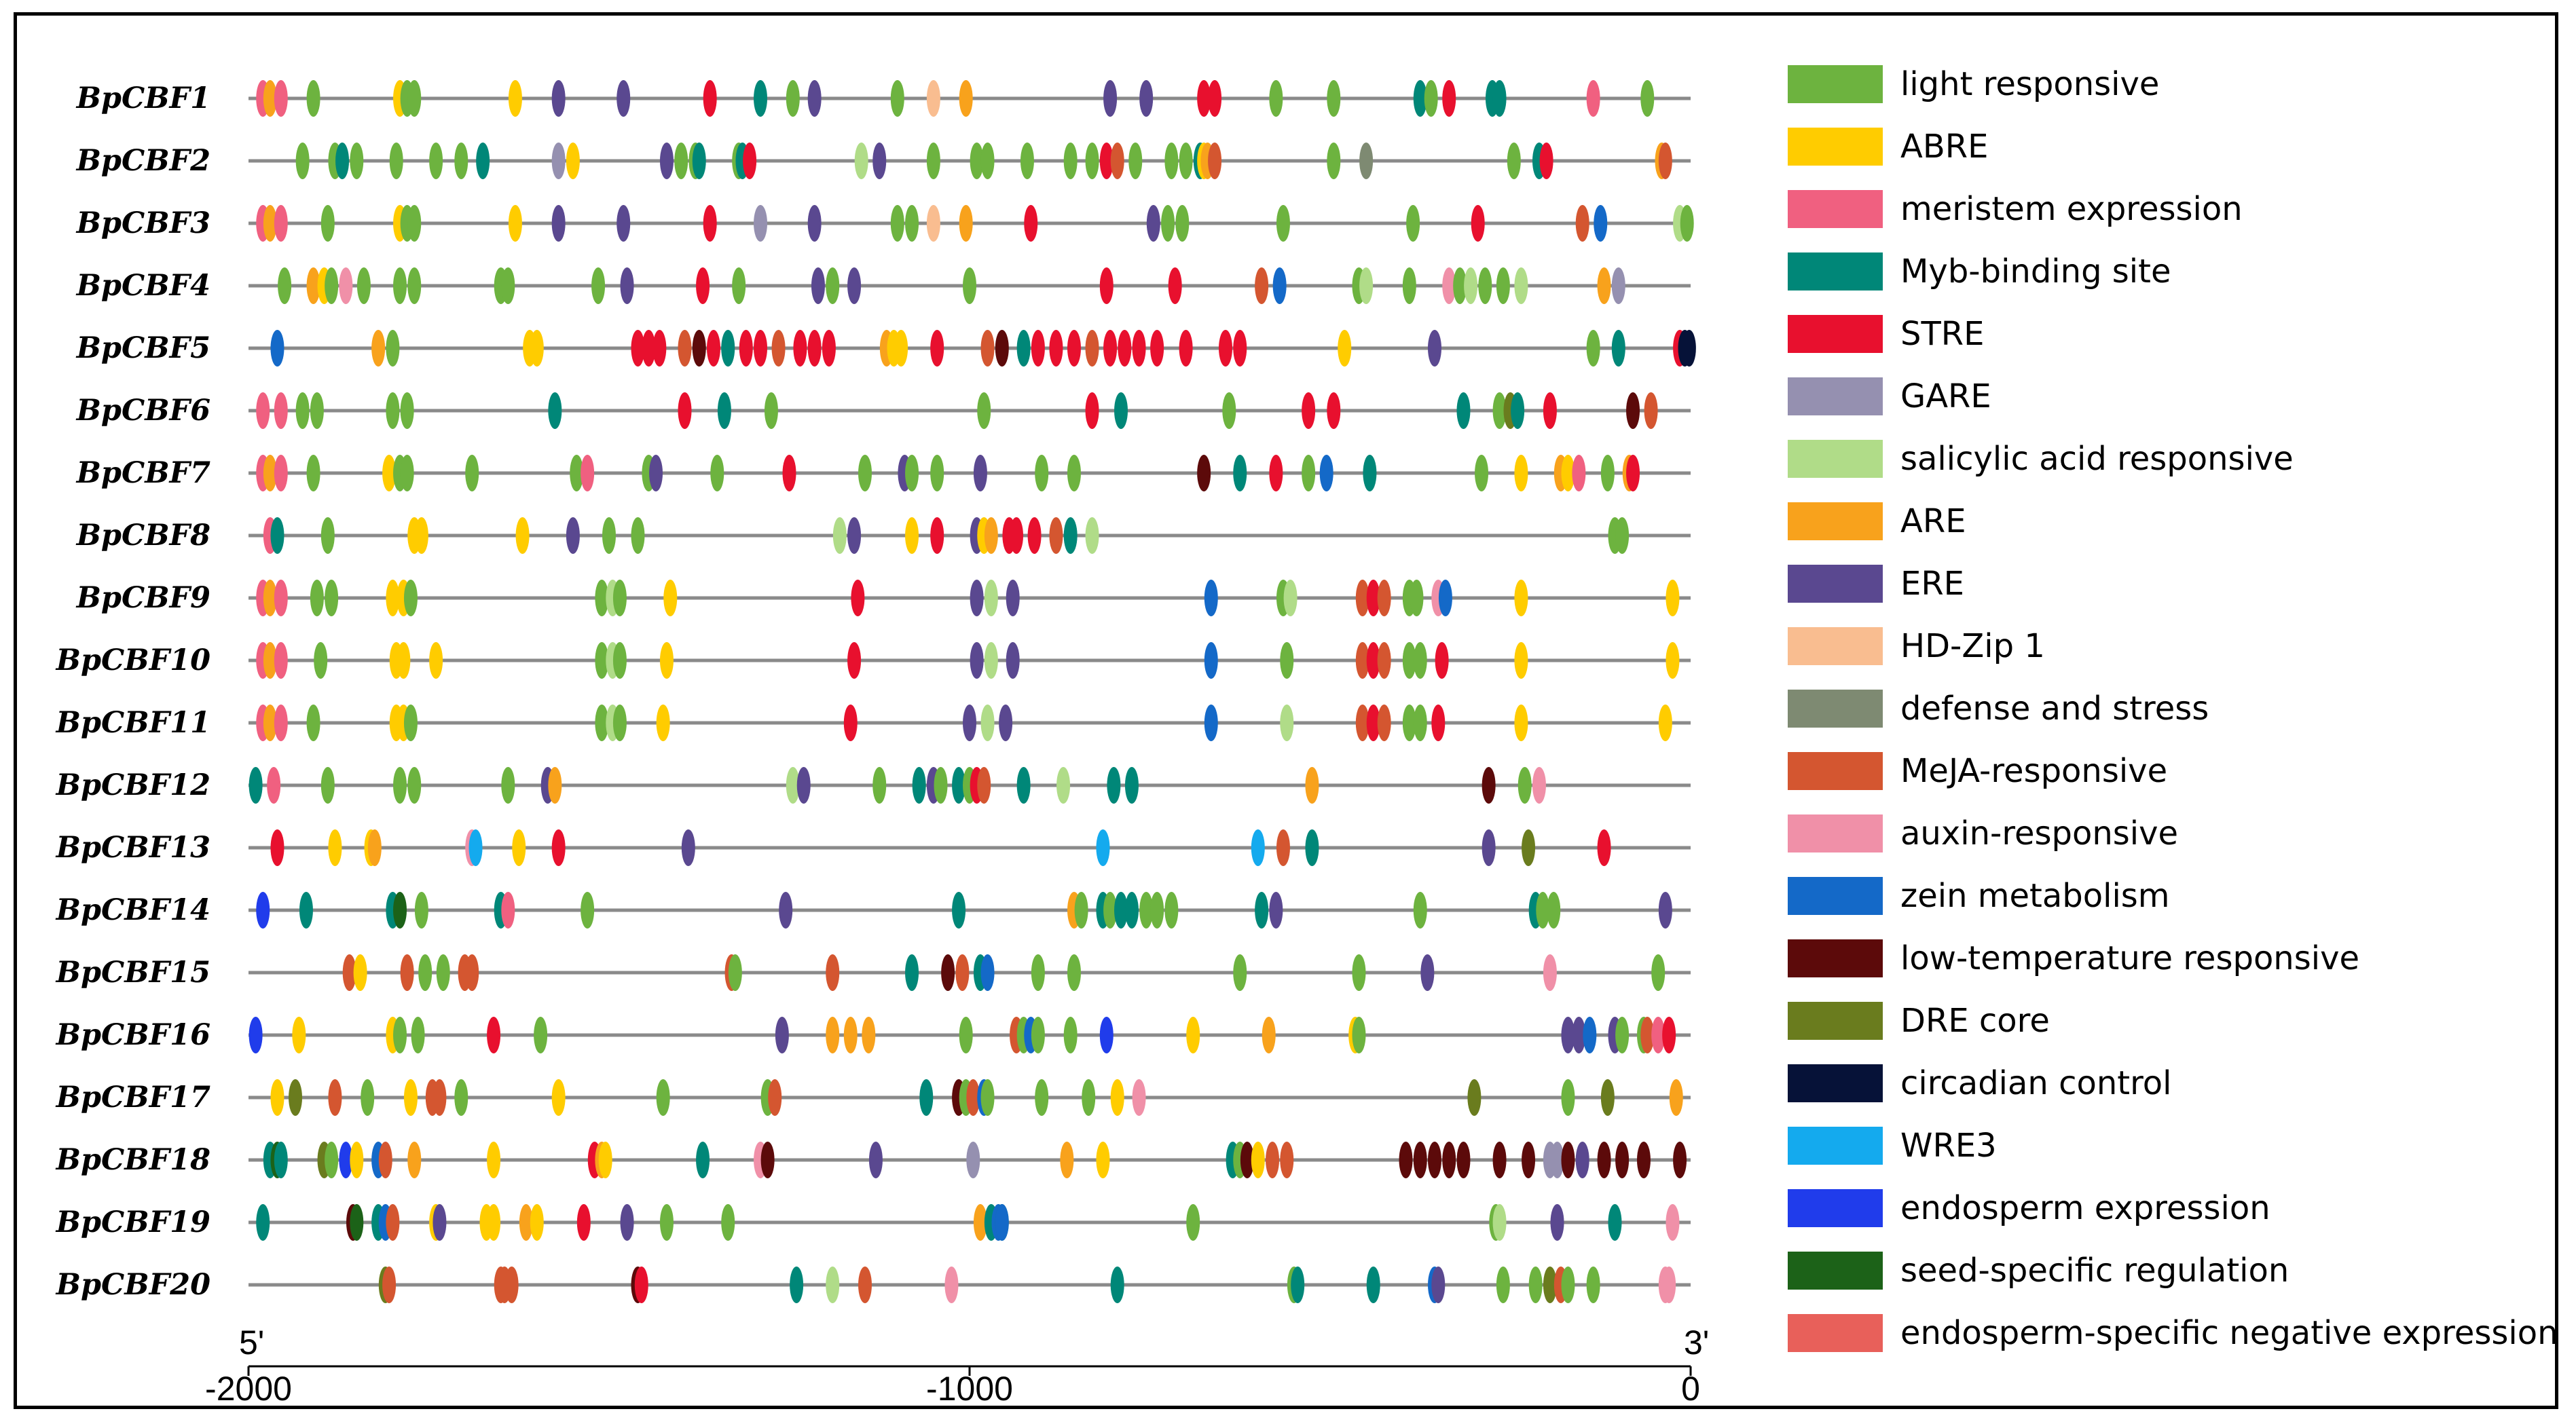  What do you see at coordinates (142, 98) in the screenshot?
I see `gene-label: BpCBF1` at bounding box center [142, 98].